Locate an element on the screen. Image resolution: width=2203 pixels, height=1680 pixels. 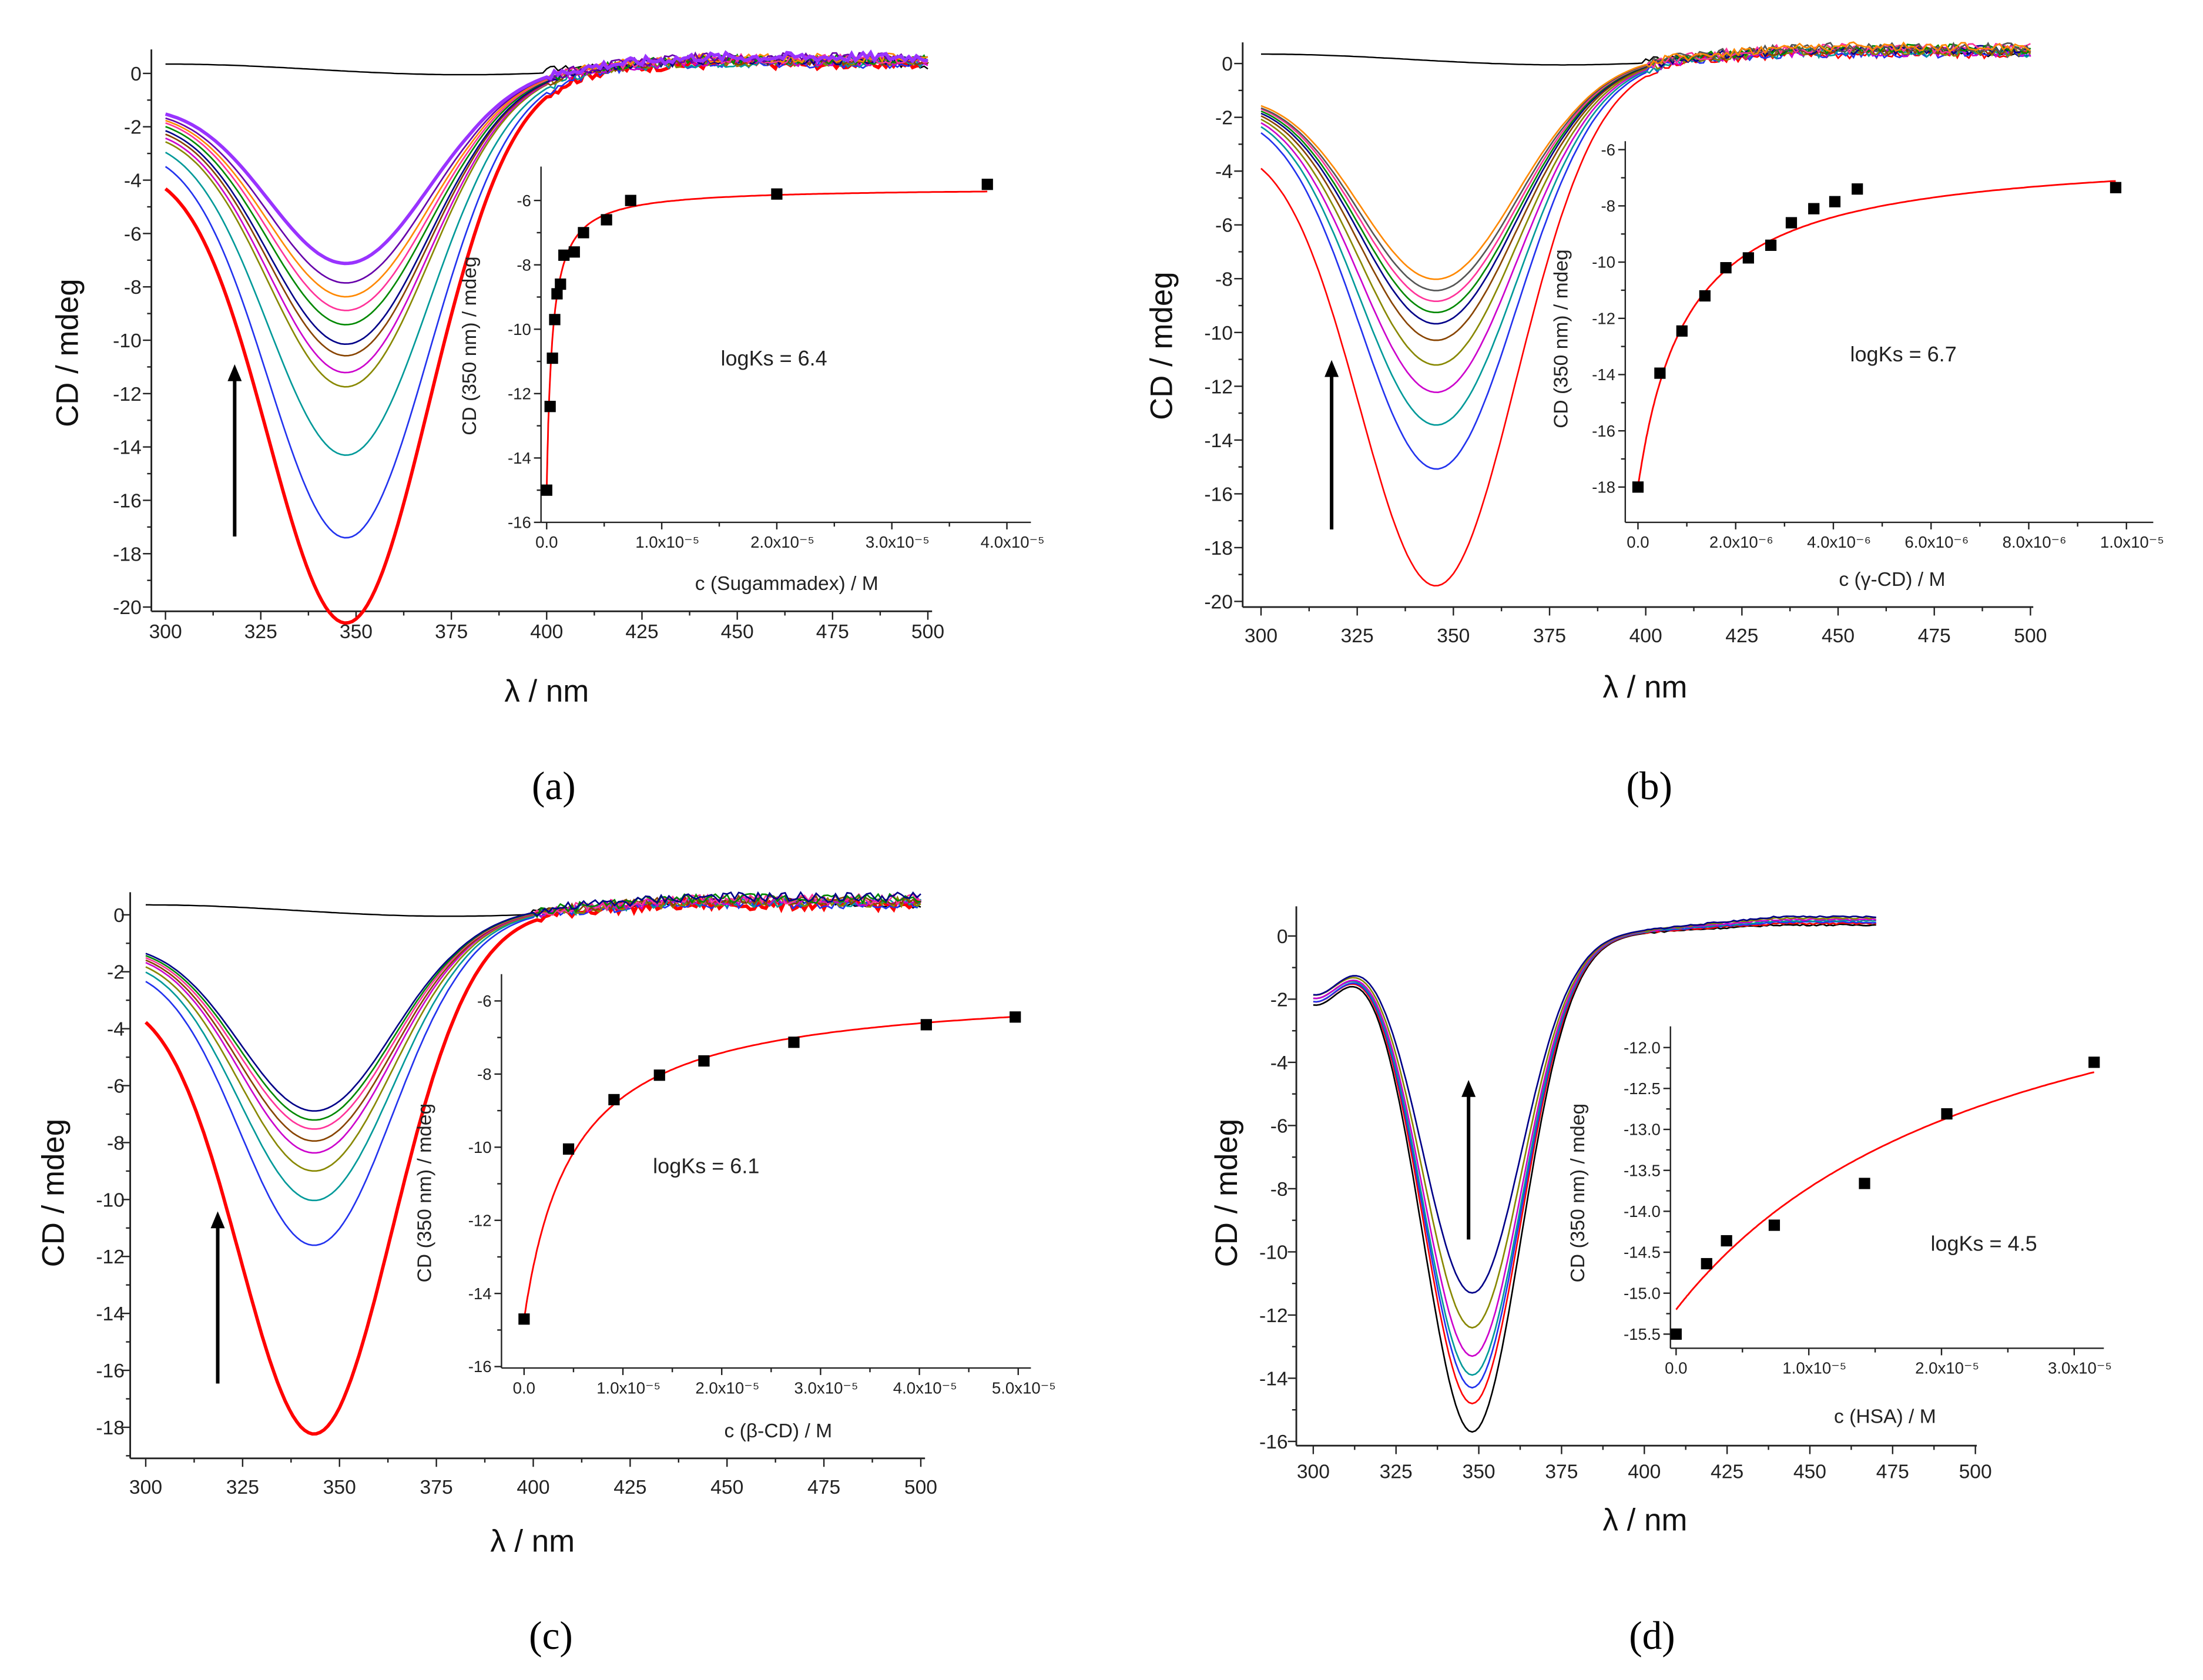
inset-x-axis-title: c (β-CD) / M is located at coordinates (778, 1431).